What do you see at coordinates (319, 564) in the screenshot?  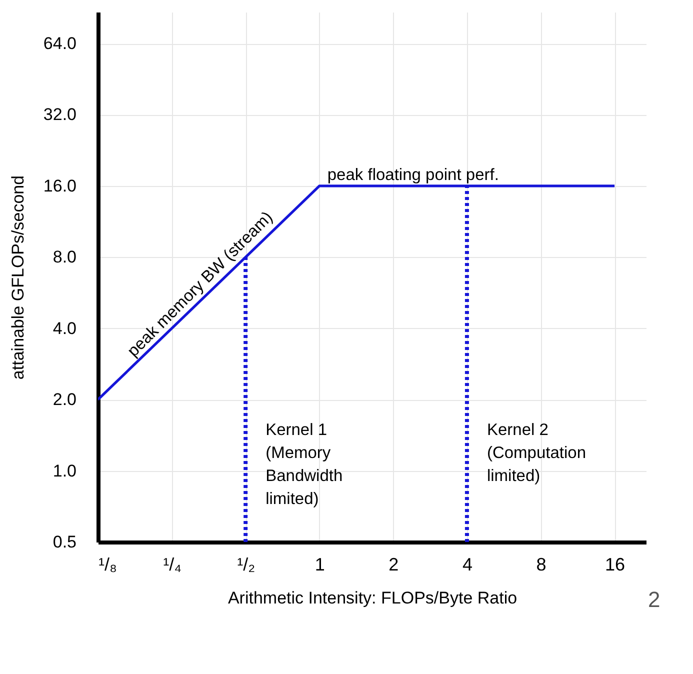 I see `x-tick-label: 1` at bounding box center [319, 564].